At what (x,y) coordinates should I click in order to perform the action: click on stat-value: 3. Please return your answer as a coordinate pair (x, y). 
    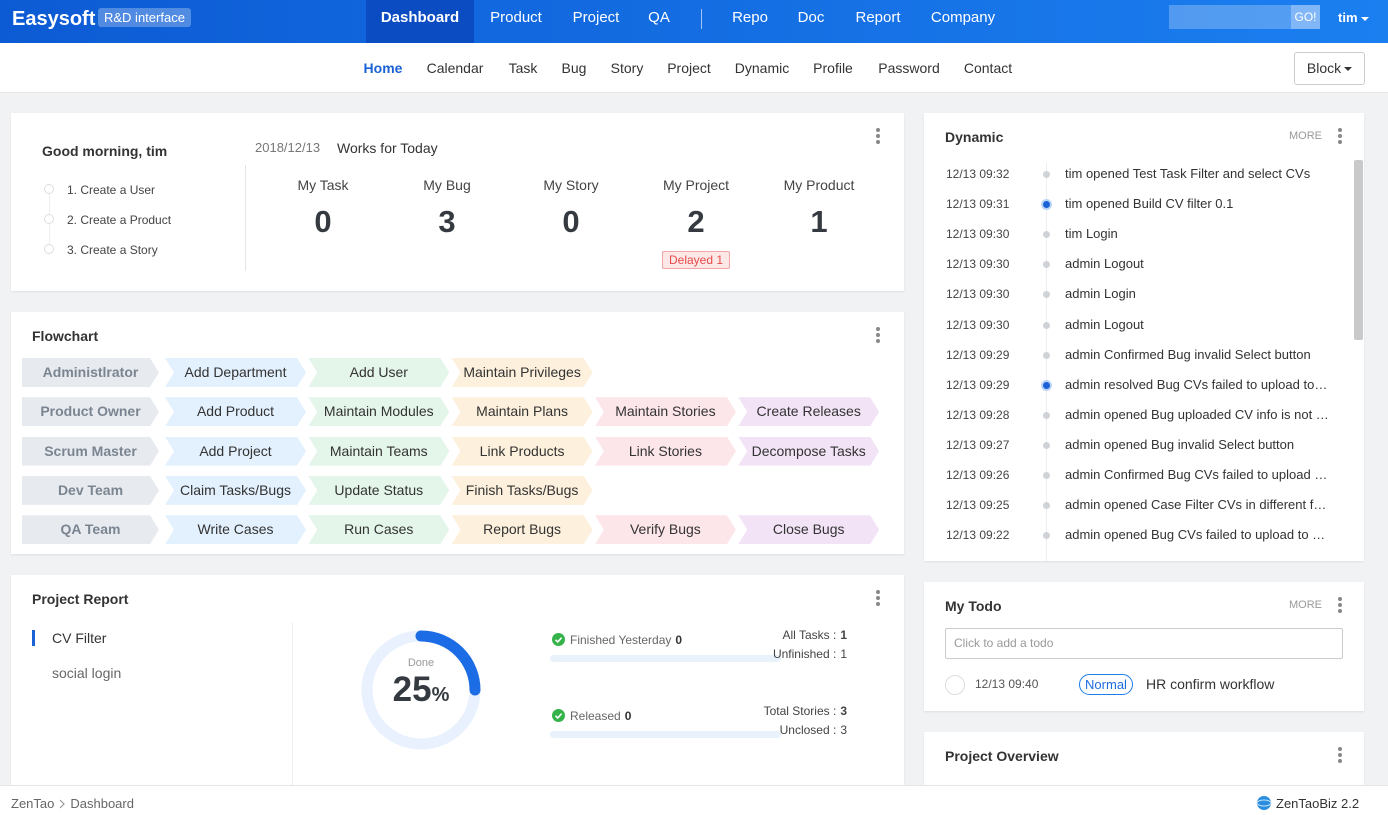
    Looking at the image, I should click on (447, 221).